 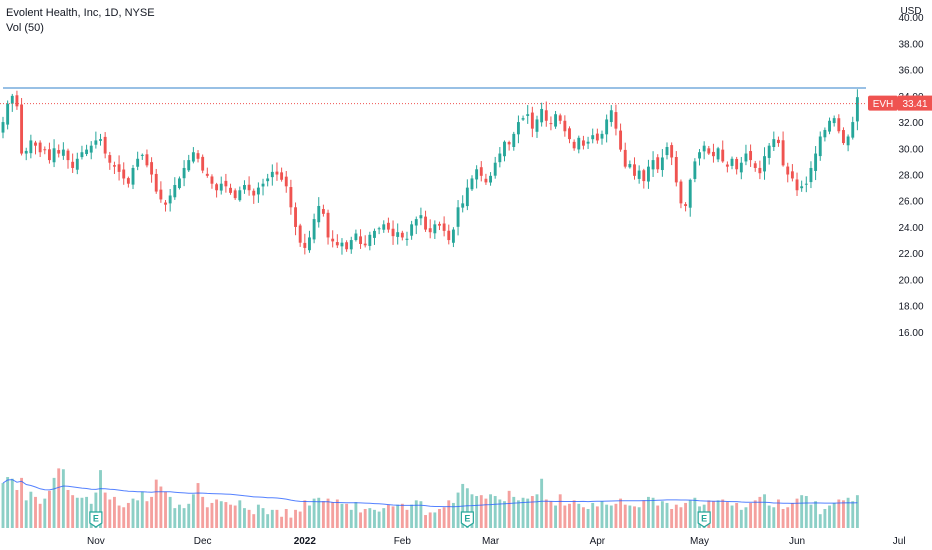 I want to click on y-tick-label: 18.00, so click(x=910, y=307).